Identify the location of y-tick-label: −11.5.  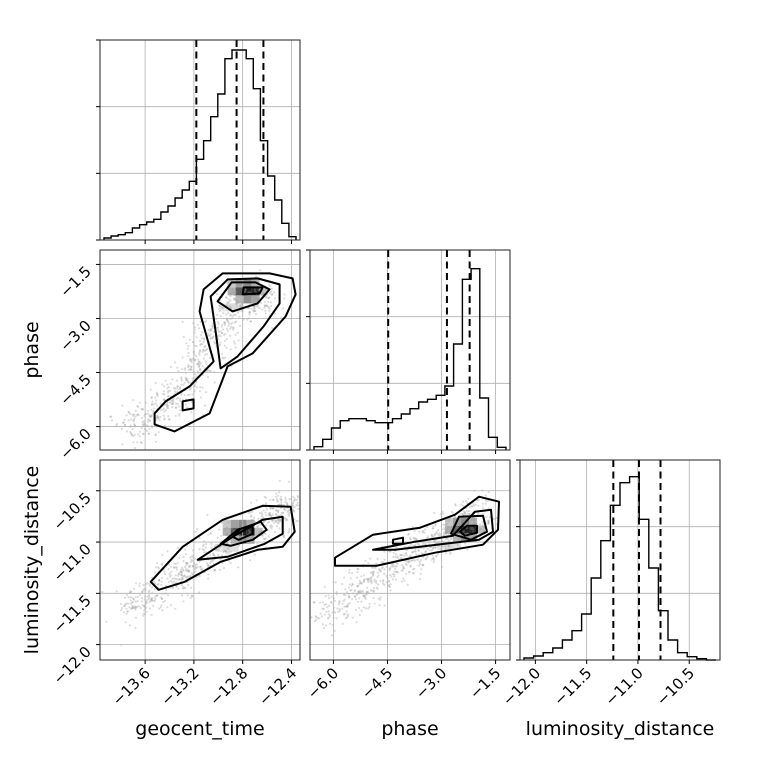
(72, 613).